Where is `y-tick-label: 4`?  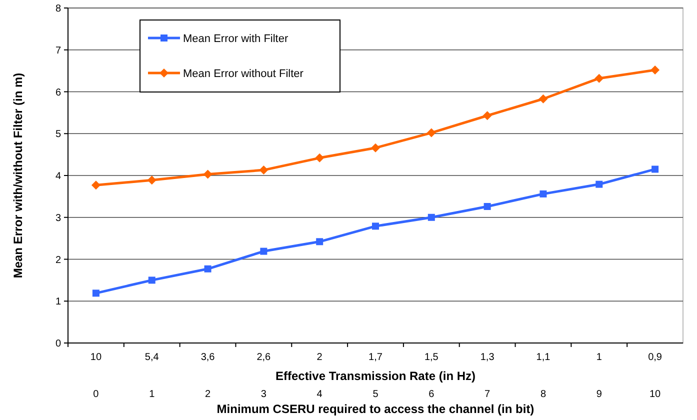 y-tick-label: 4 is located at coordinates (58, 176).